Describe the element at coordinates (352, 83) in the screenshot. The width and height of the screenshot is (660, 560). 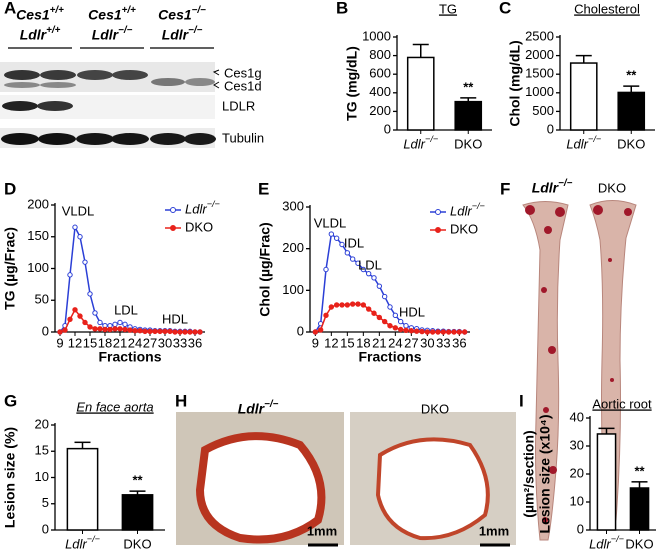
I see `y-axis-label: TG (mg/dL)` at that location.